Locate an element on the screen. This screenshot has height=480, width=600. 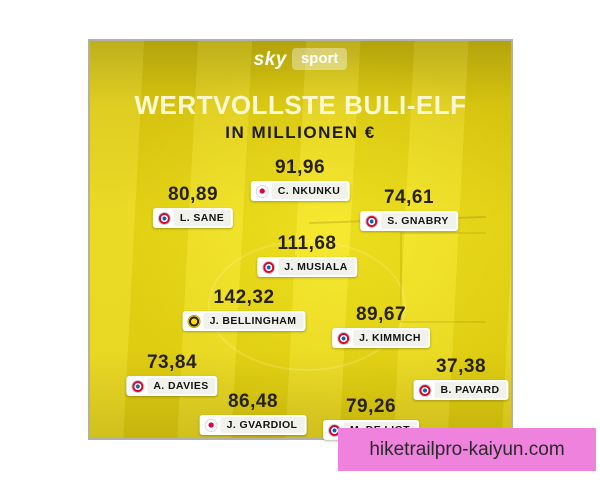
player-name: J. KIMMICH is located at coordinates (390, 338).